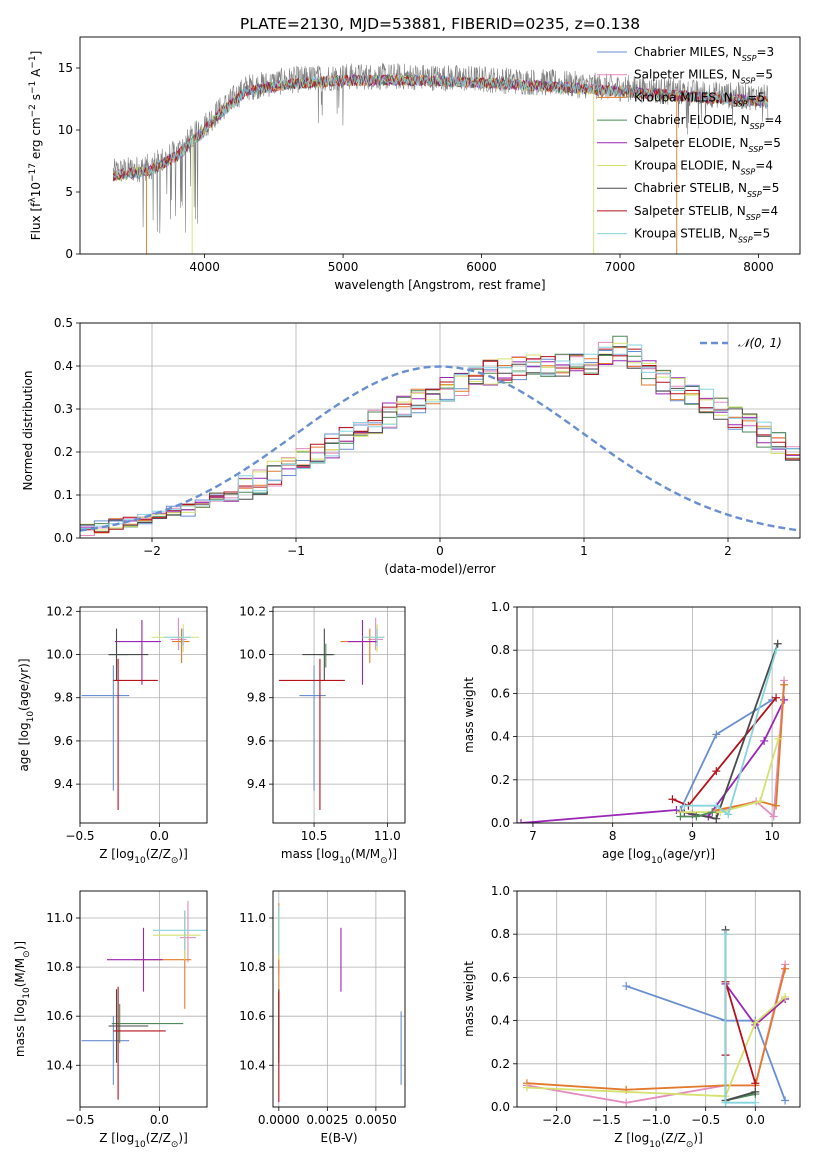 The height and width of the screenshot is (1170, 819). What do you see at coordinates (140, 714) in the screenshot?
I see `plot-area-age-vs-Z` at bounding box center [140, 714].